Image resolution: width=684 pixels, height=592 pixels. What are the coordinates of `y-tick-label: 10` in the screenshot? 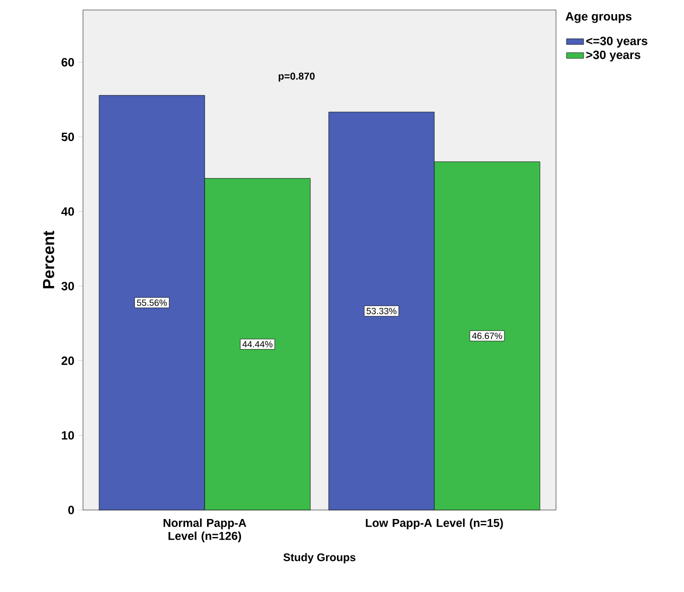 It's located at (68, 435).